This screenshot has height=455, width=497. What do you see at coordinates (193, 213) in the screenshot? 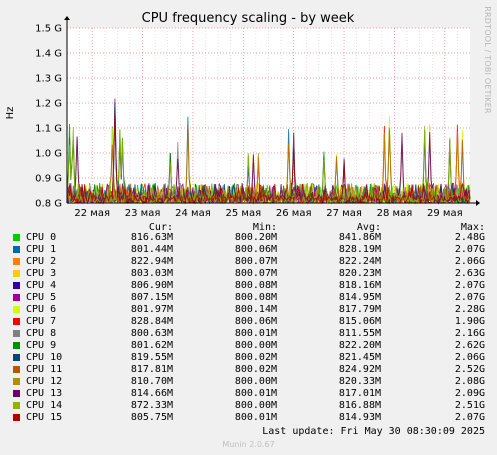
I see `x-tick-label: 24 мая` at bounding box center [193, 213].